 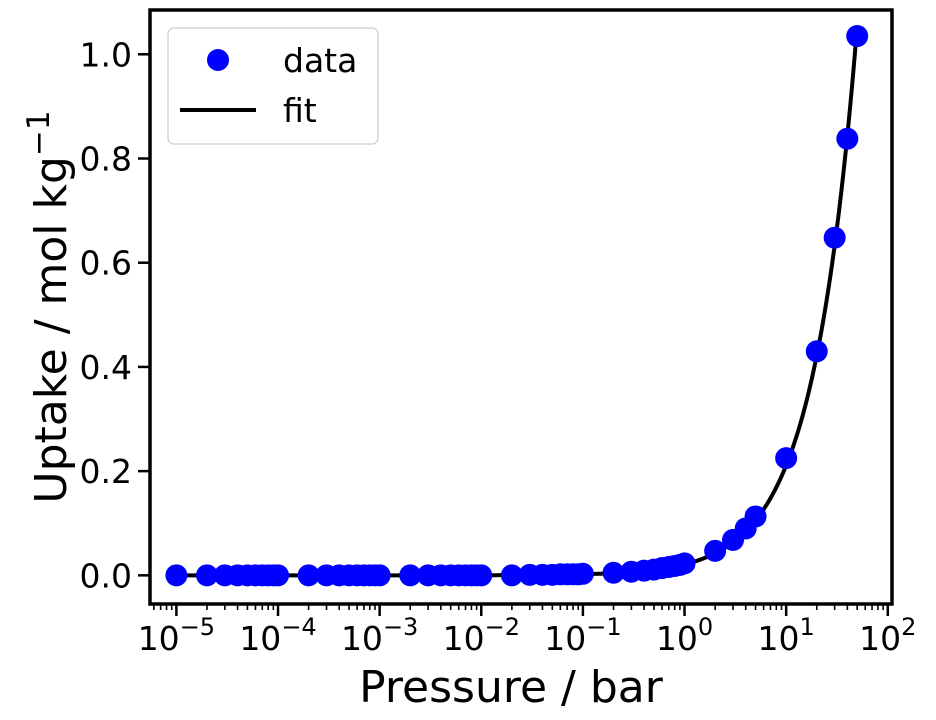 What do you see at coordinates (176, 635) in the screenshot?
I see `x-tick-label: 10⁻⁵` at bounding box center [176, 635].